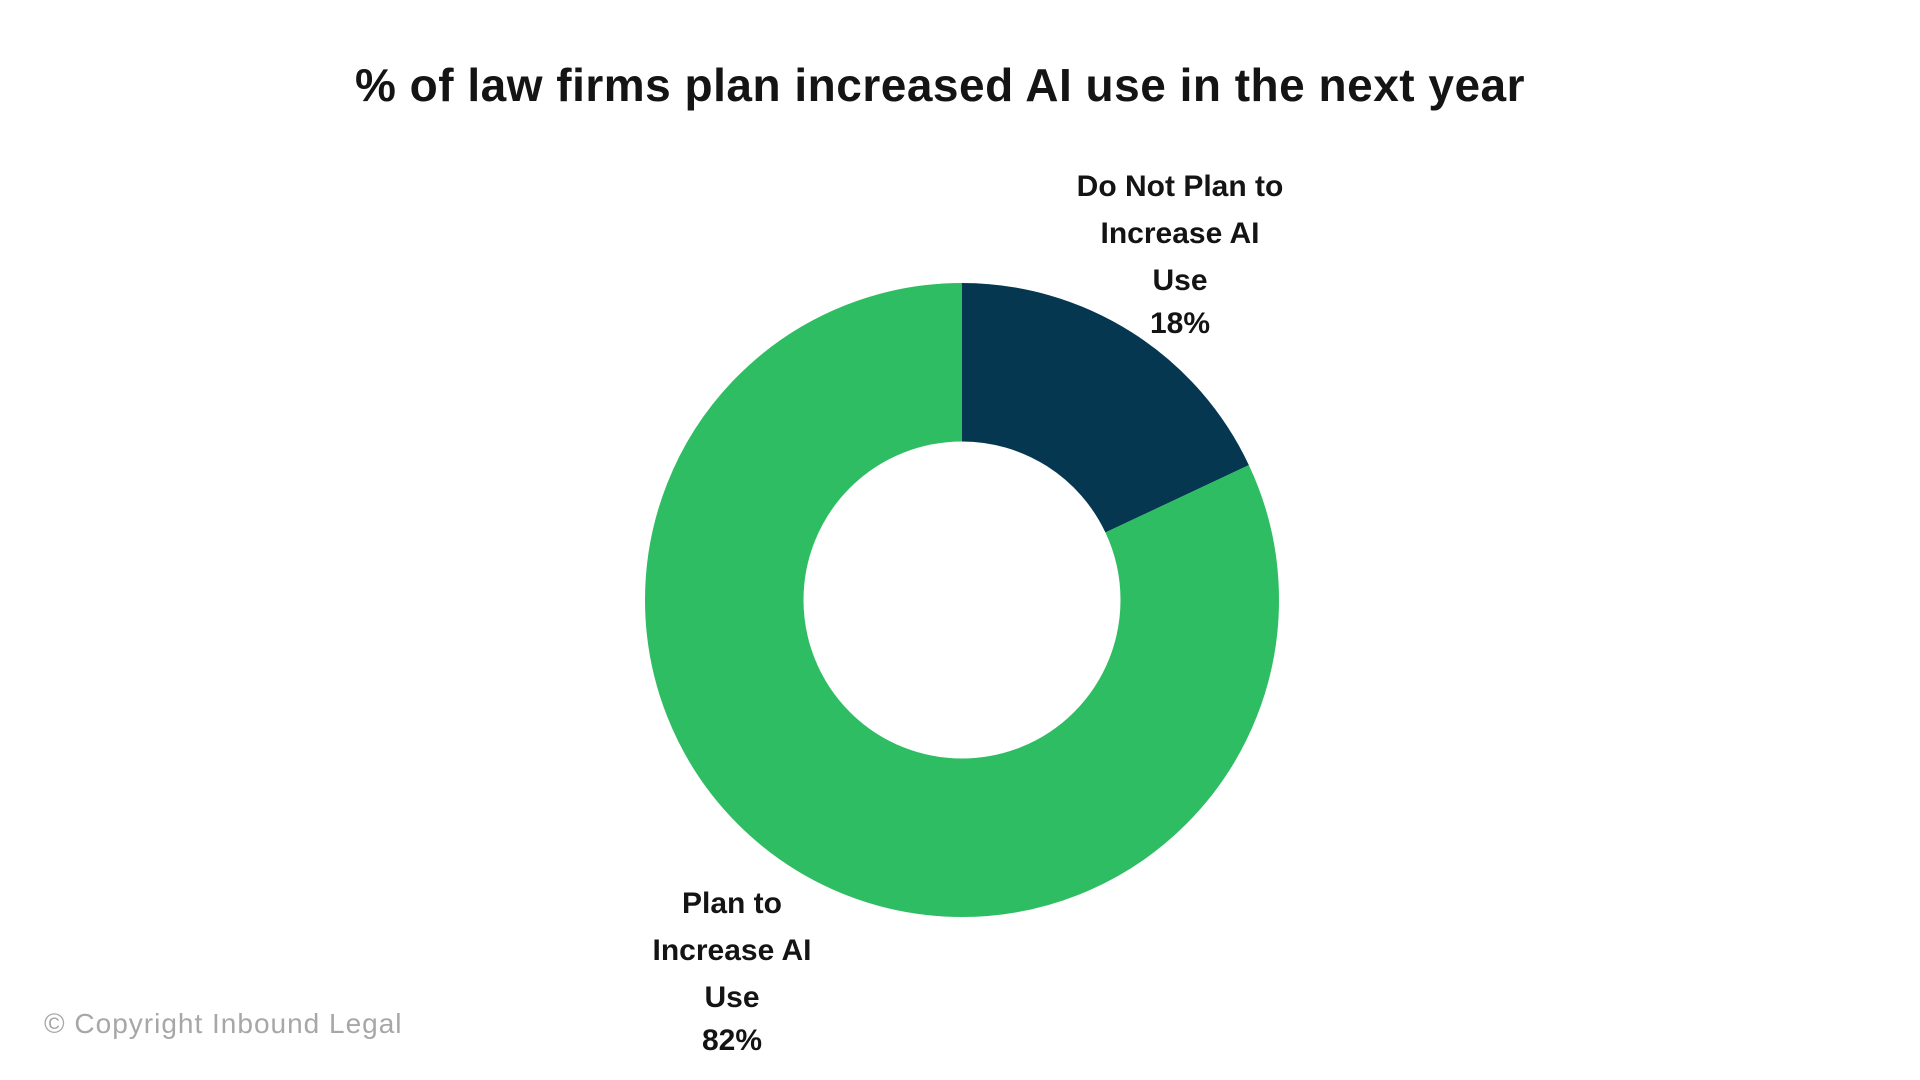 This screenshot has width=1920, height=1080. I want to click on slice-label-line: Plan to, so click(731, 903).